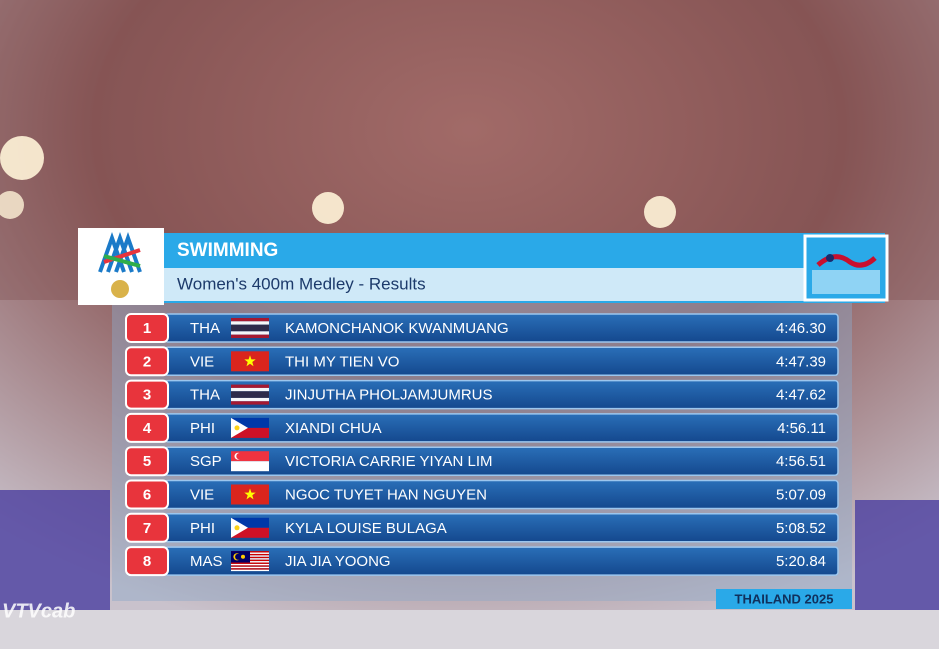 The width and height of the screenshot is (939, 654). I want to click on rank: 6, so click(147, 494).